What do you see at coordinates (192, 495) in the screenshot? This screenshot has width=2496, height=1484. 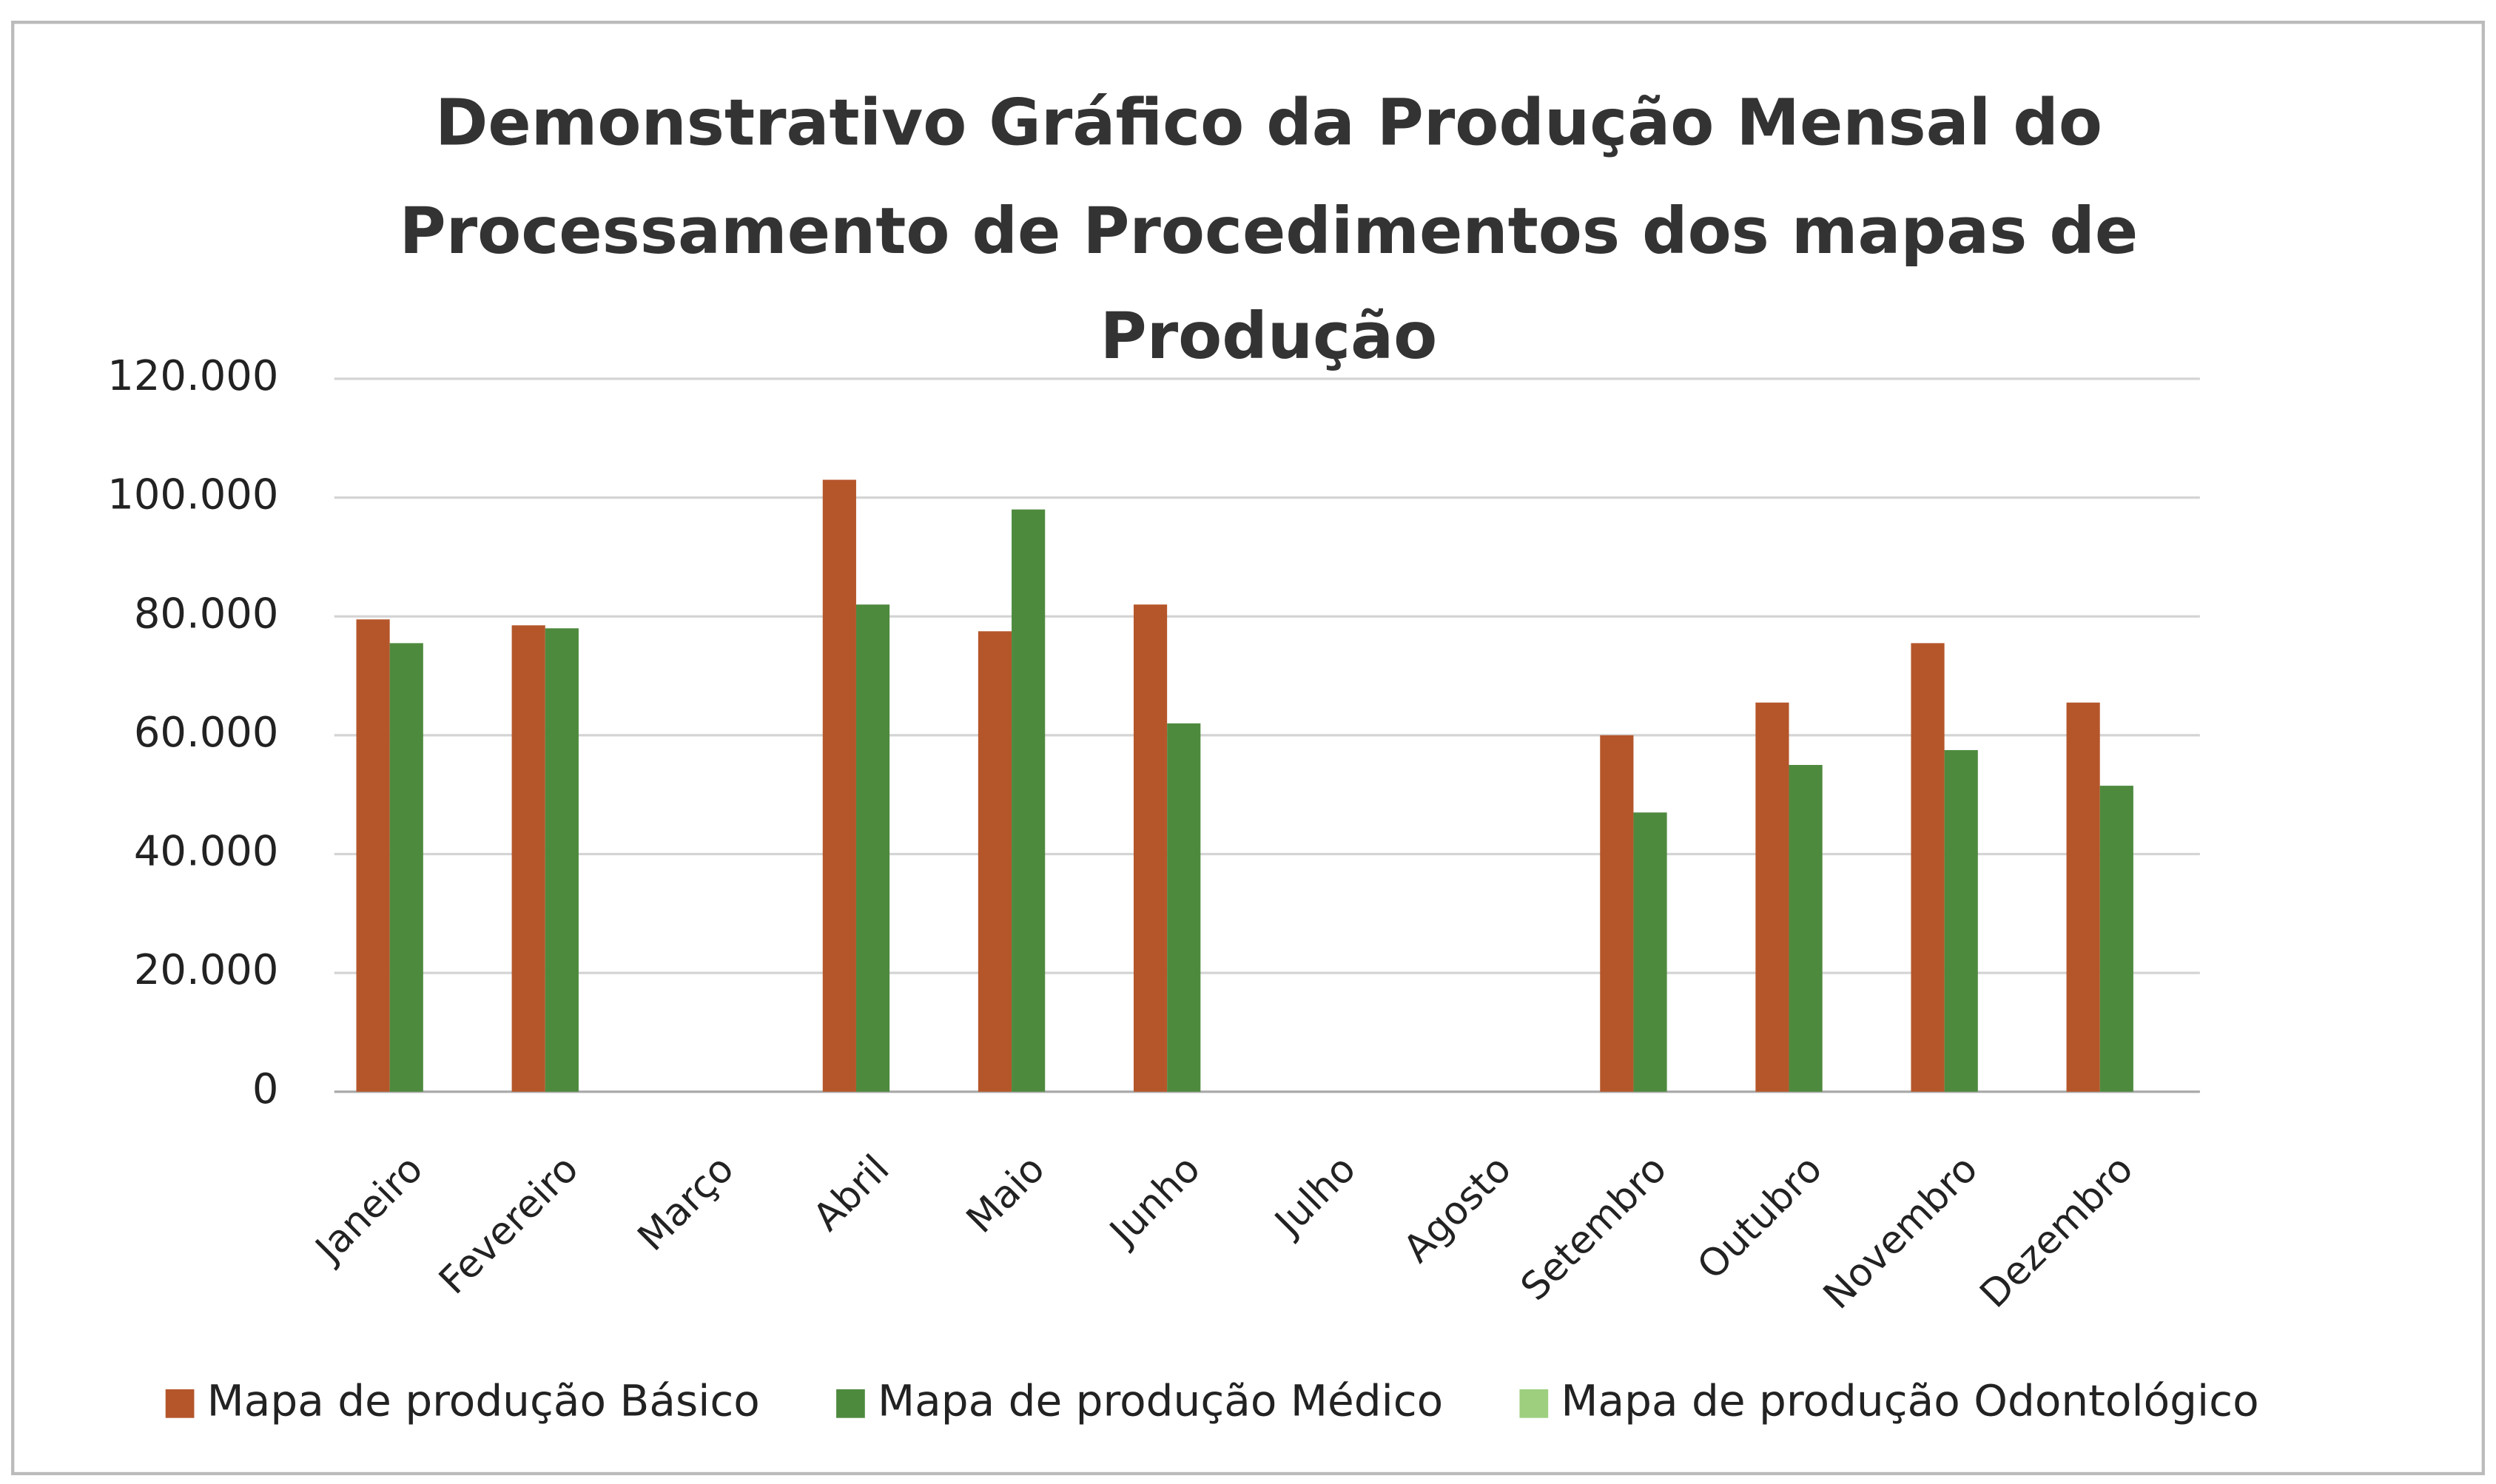 I see `y-tick-label: 100.000` at bounding box center [192, 495].